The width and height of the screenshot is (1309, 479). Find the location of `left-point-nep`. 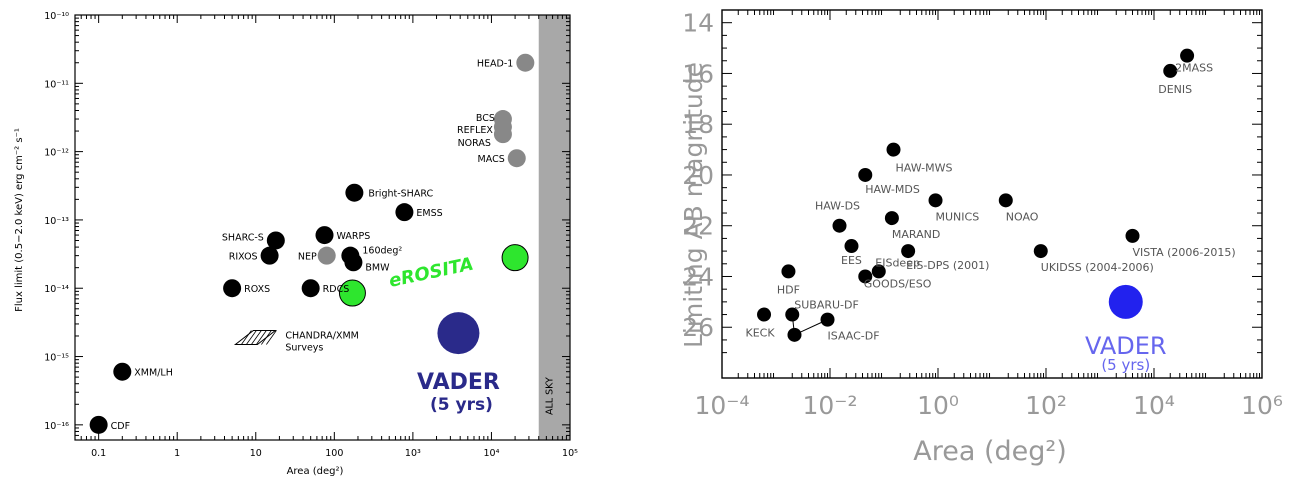

left-point-nep is located at coordinates (326, 255).